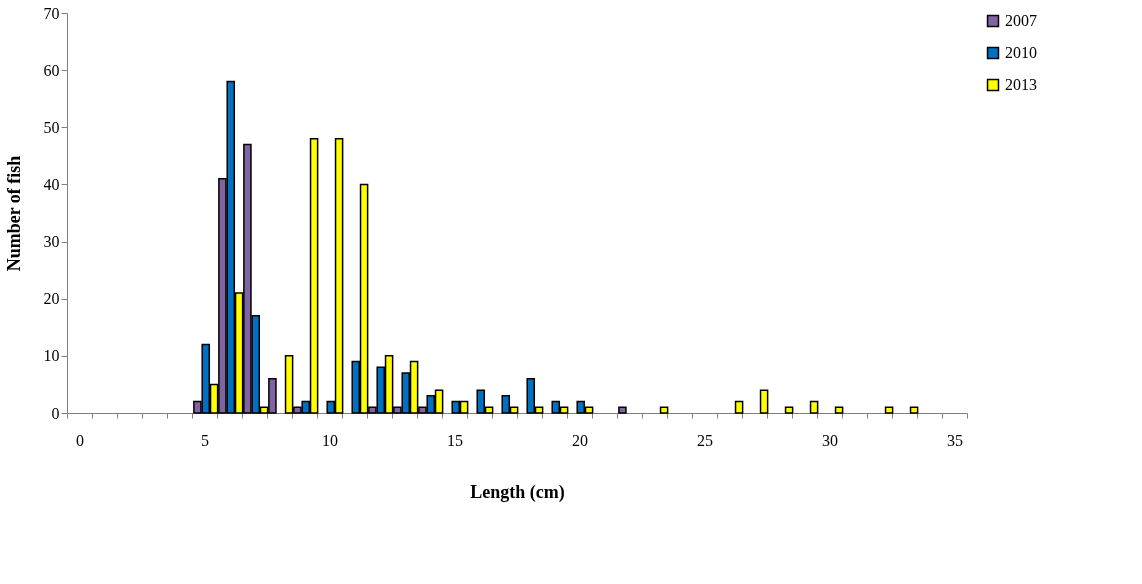 The width and height of the screenshot is (1142, 584). Describe the element at coordinates (830, 440) in the screenshot. I see `x-tick-label: 30` at that location.